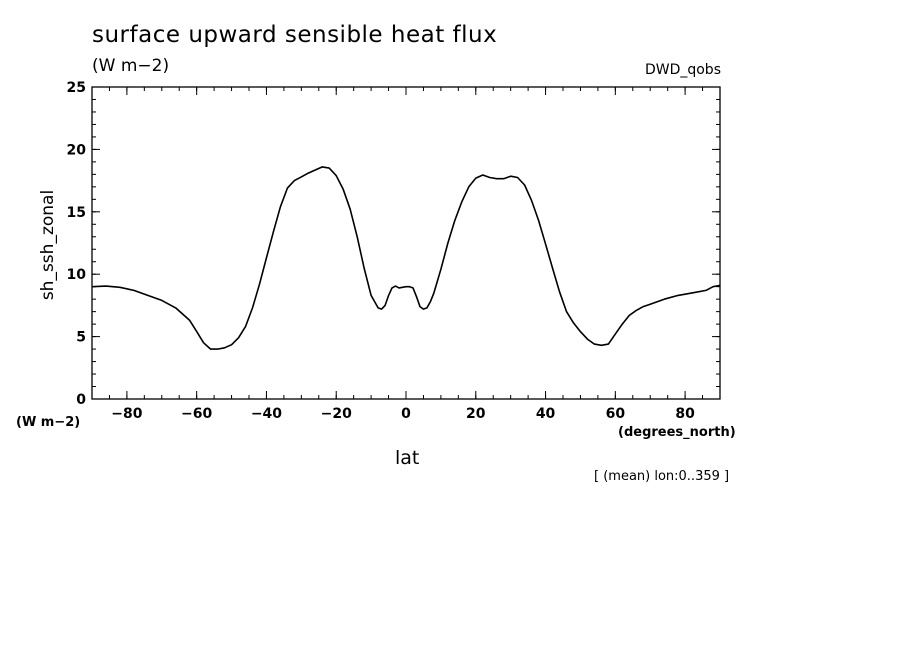 The width and height of the screenshot is (904, 654). What do you see at coordinates (196, 414) in the screenshot?
I see `x-tick-label: −60` at bounding box center [196, 414].